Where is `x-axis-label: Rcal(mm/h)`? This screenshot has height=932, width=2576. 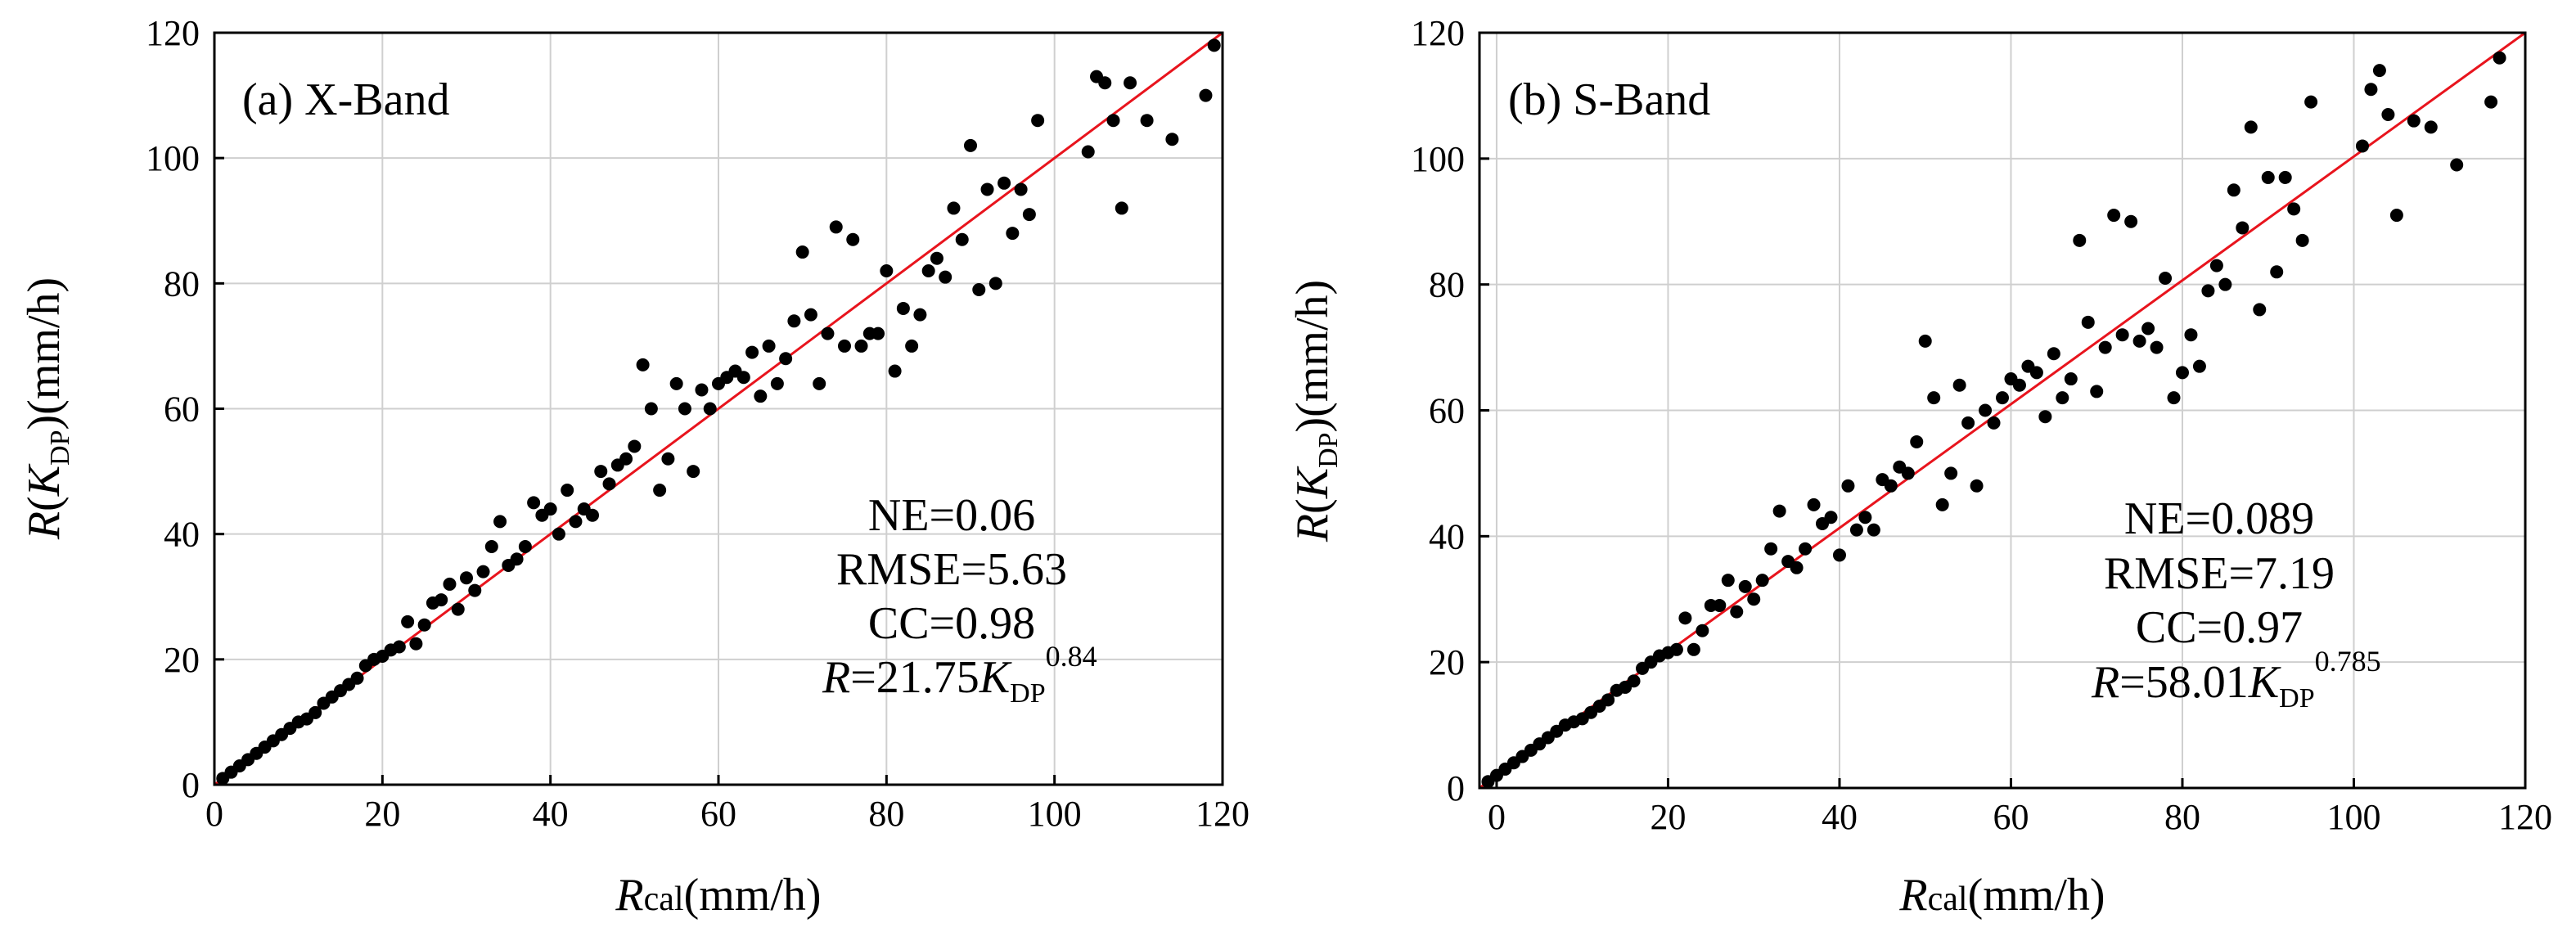
x-axis-label: Rcal(mm/h) is located at coordinates (2002, 895).